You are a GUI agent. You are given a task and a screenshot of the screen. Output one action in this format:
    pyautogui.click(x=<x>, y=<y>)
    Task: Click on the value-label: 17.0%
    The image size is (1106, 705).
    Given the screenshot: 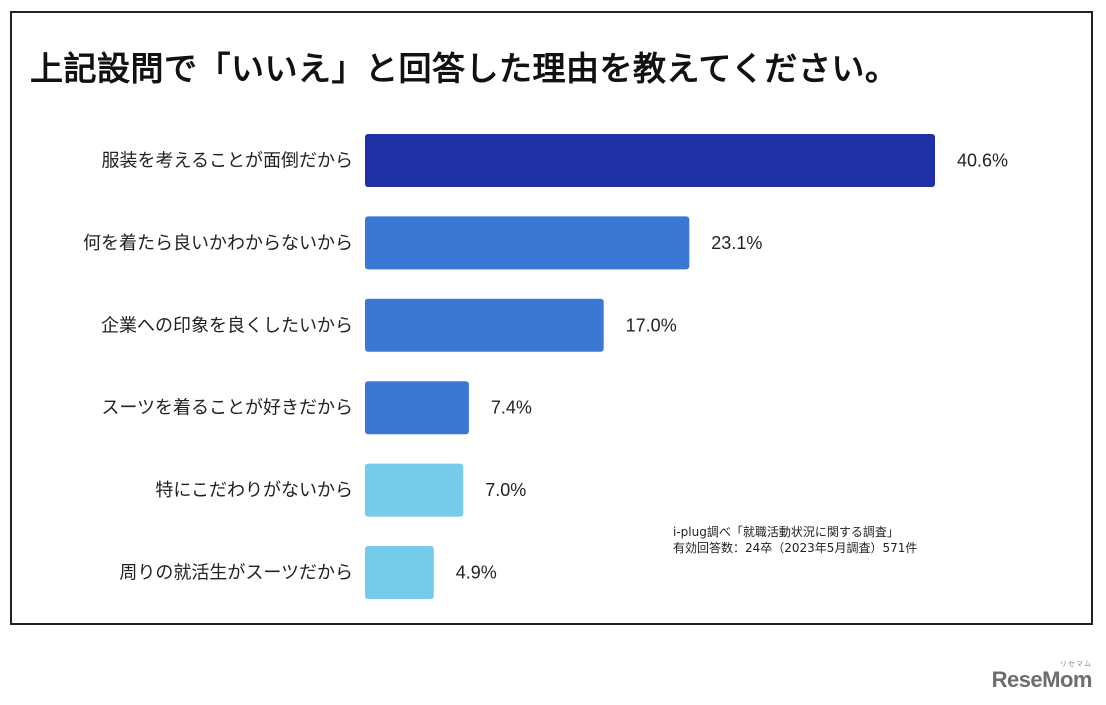 What is the action you would take?
    pyautogui.click(x=651, y=325)
    